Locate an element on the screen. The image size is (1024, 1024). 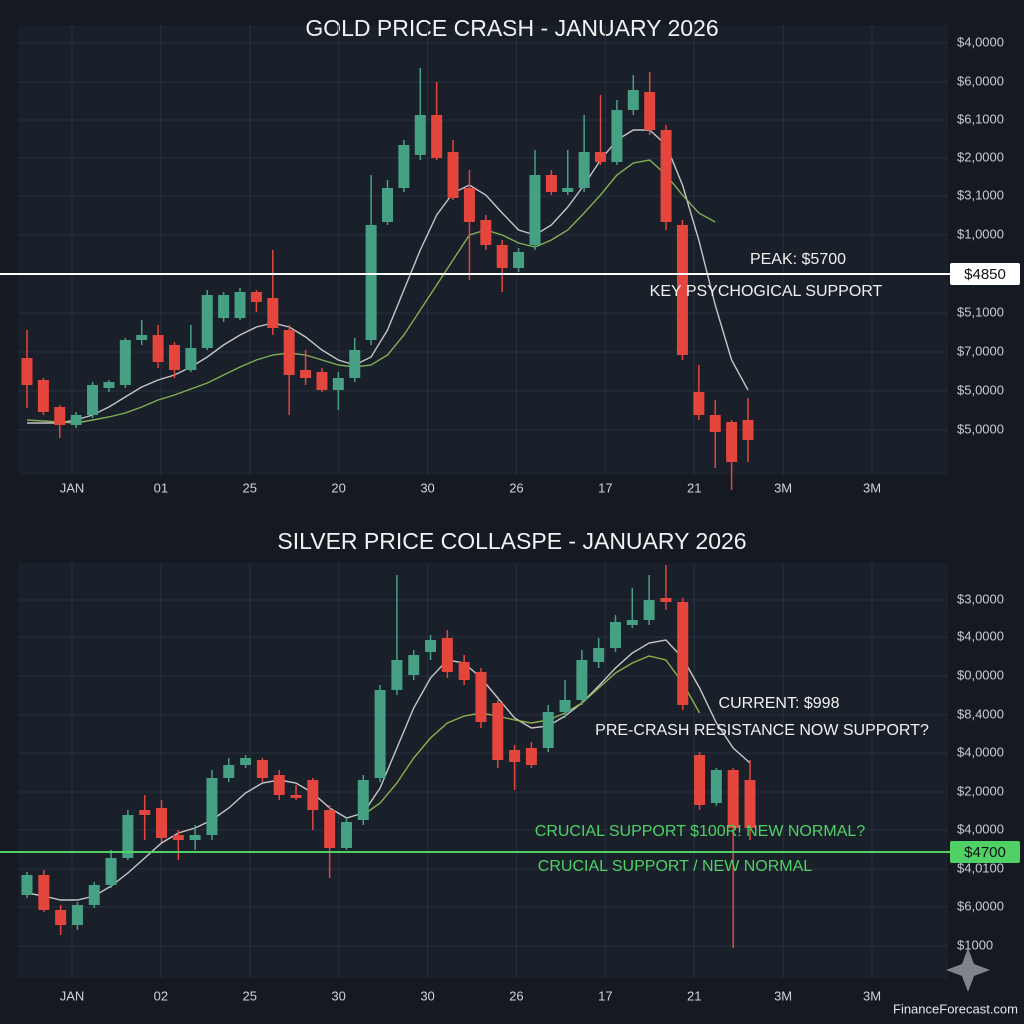
y-tick-label: $3,0000 is located at coordinates (980, 598).